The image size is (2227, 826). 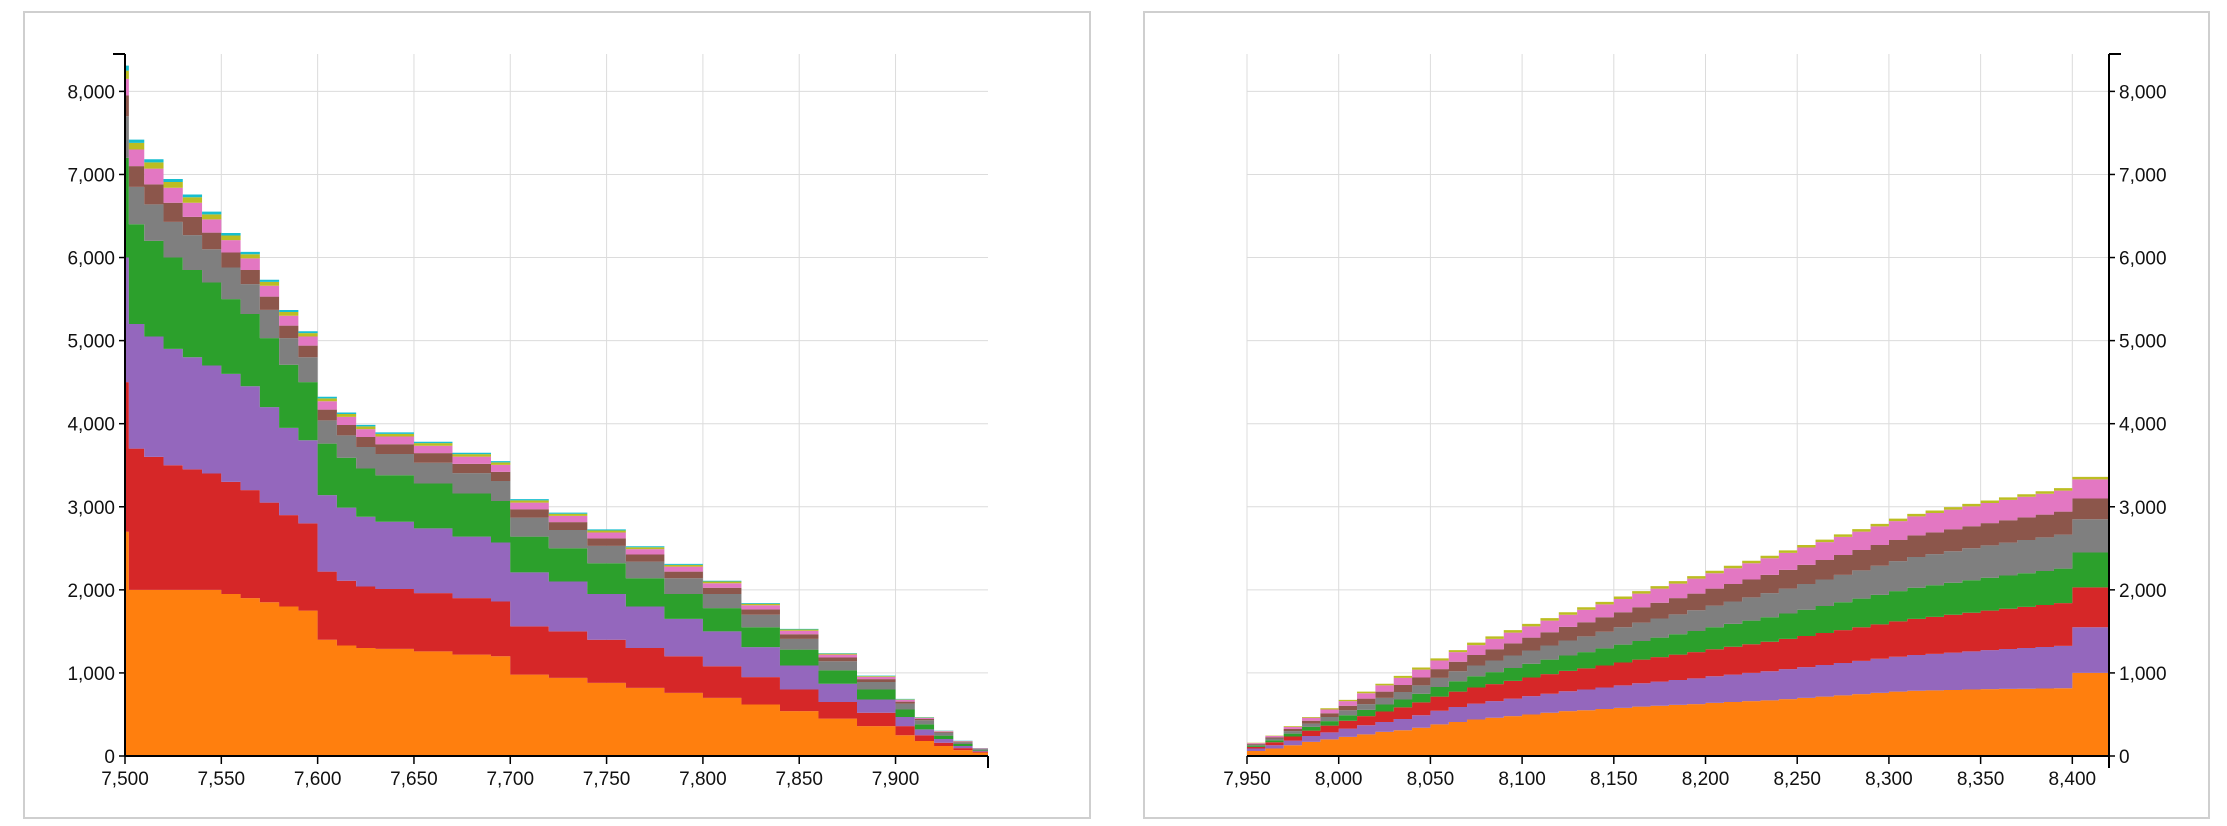 What do you see at coordinates (510, 779) in the screenshot?
I see `x-tick-label: 7,700` at bounding box center [510, 779].